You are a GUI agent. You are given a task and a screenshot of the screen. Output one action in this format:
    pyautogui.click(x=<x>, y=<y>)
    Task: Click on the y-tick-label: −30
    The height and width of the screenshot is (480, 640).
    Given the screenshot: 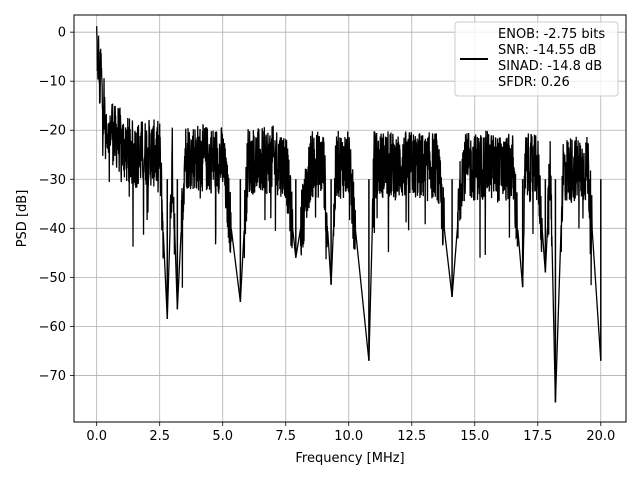 What is the action you would take?
    pyautogui.click(x=52, y=180)
    